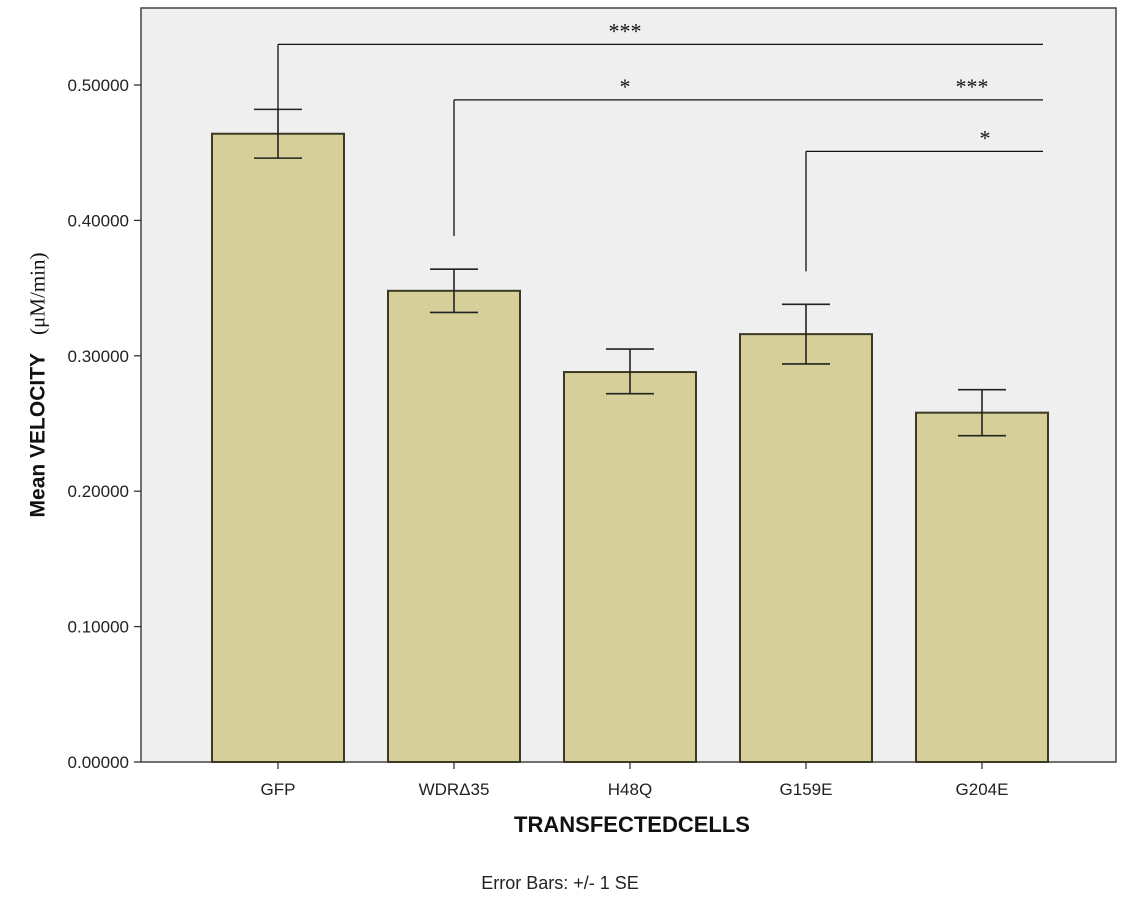 The width and height of the screenshot is (1123, 899). I want to click on x-tick-label: WDRΔ35, so click(454, 789).